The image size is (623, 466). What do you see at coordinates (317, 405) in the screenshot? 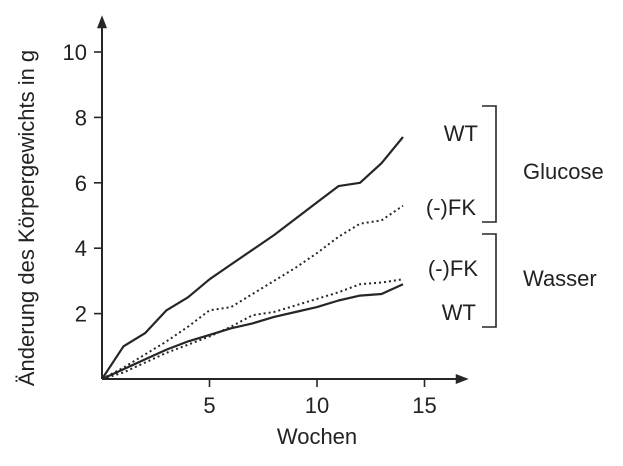
I see `x-tick-label: 10` at bounding box center [317, 405].